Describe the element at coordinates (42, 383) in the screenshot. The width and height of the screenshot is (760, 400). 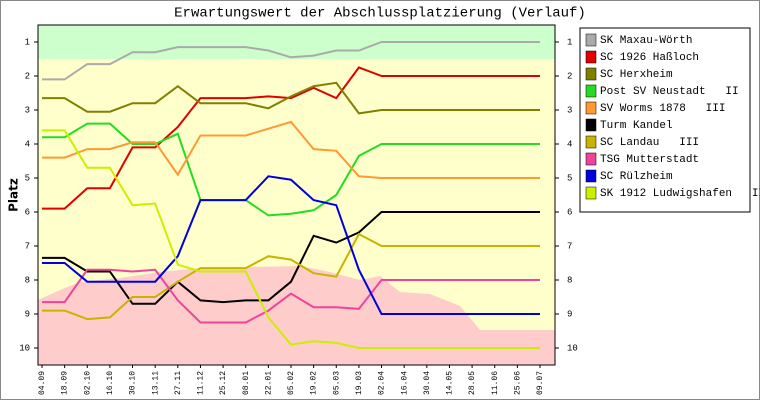
I see `x-tick-label: 04.09` at that location.